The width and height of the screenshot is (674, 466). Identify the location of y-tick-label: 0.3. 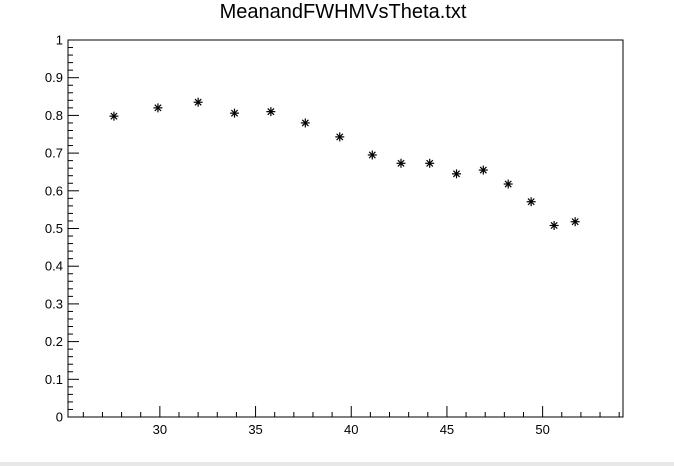
(54, 303).